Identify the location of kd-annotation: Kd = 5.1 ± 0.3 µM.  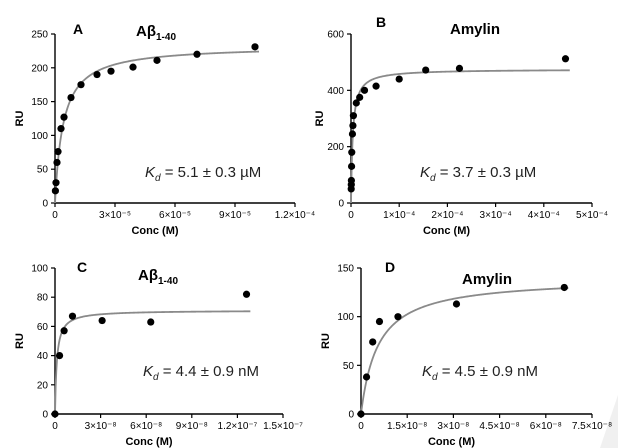
(203, 174).